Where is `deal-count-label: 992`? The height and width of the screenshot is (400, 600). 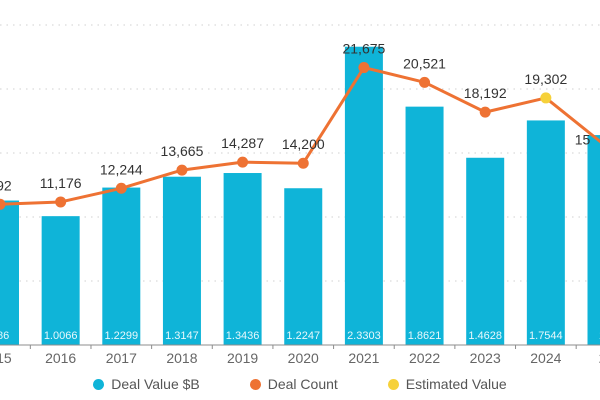 deal-count-label: 992 is located at coordinates (6, 185).